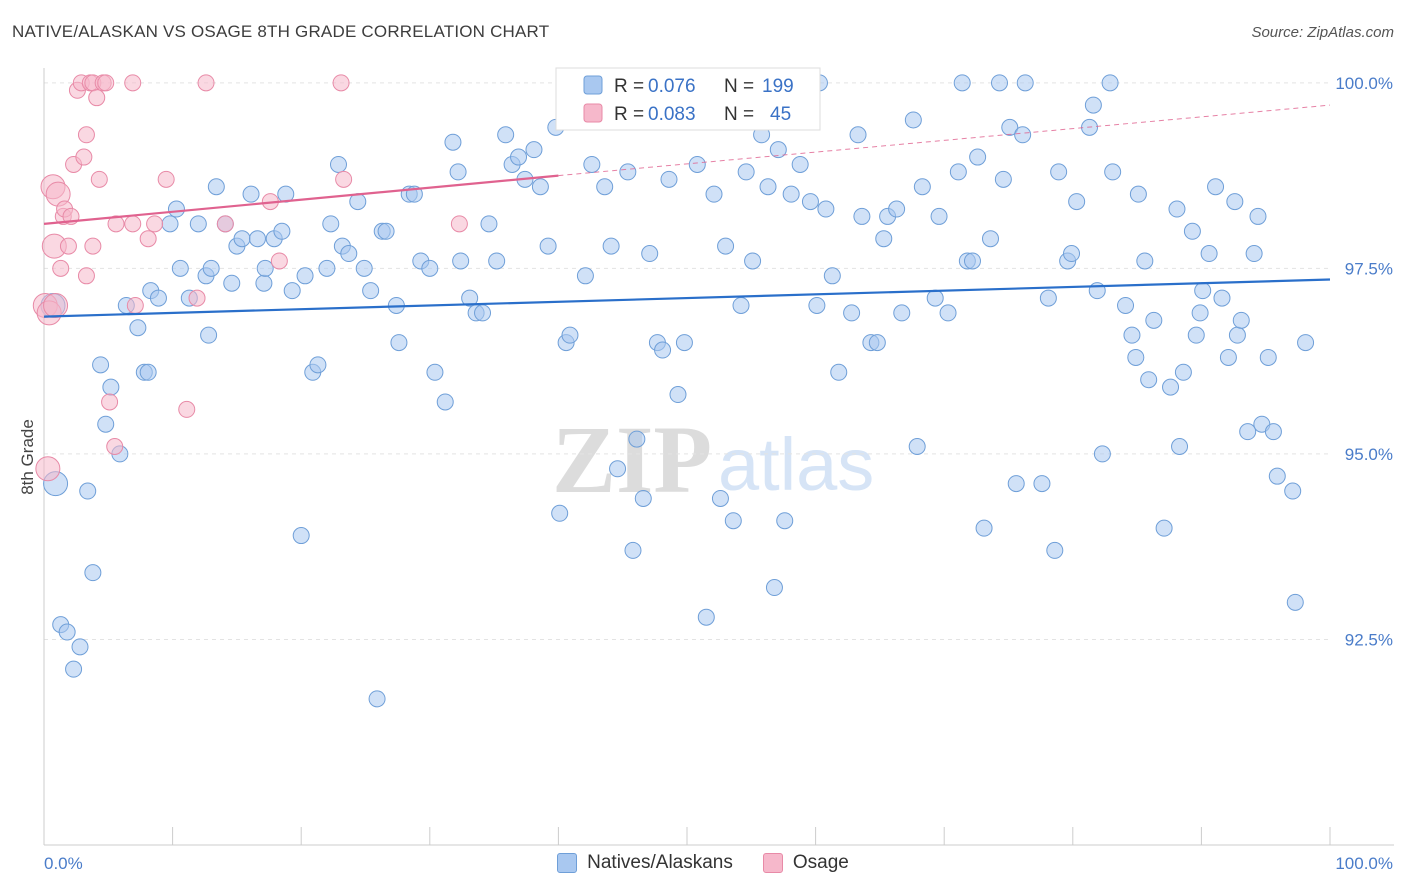  I want to click on stats-n-value-2: 45, so click(780, 114).